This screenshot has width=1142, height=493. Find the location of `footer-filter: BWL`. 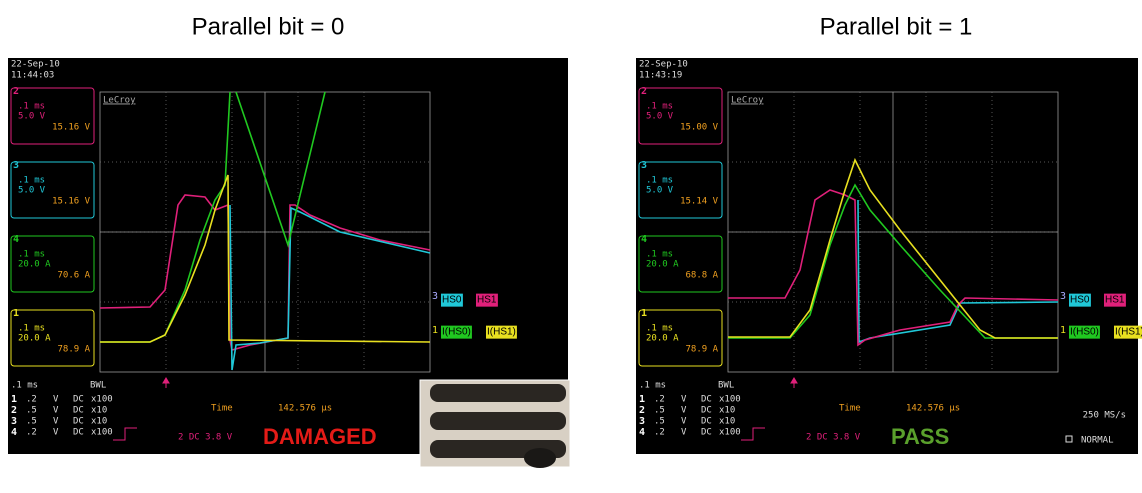

footer-filter: BWL is located at coordinates (98, 386).